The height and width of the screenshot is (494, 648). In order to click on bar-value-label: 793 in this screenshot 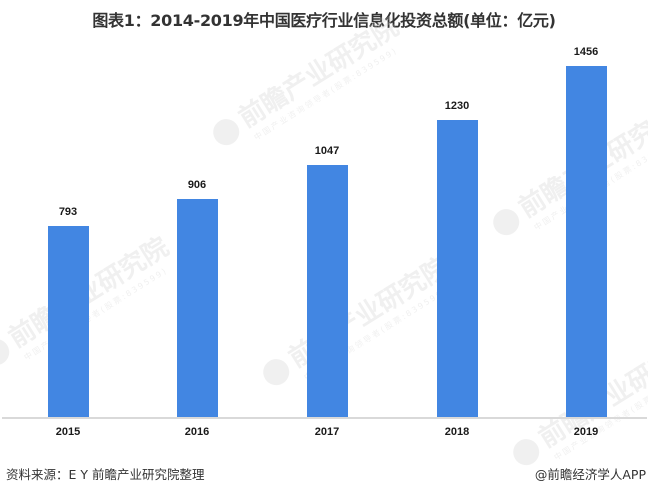, I will do `click(68, 212)`.